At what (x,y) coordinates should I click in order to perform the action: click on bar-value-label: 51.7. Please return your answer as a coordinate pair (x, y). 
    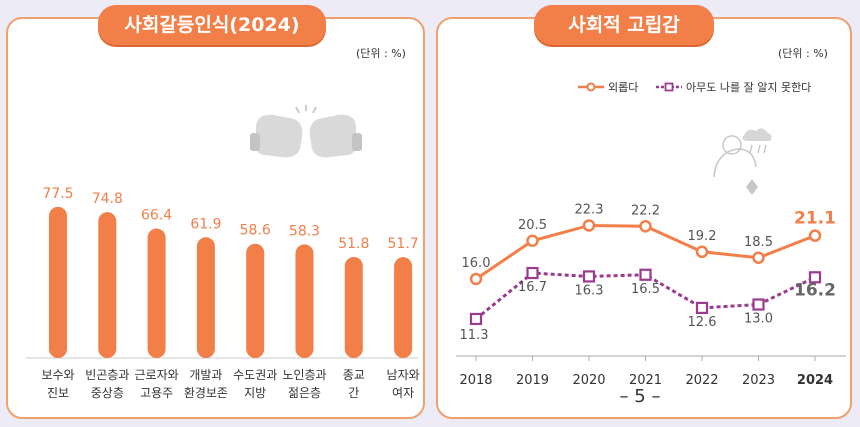
    Looking at the image, I should click on (403, 244).